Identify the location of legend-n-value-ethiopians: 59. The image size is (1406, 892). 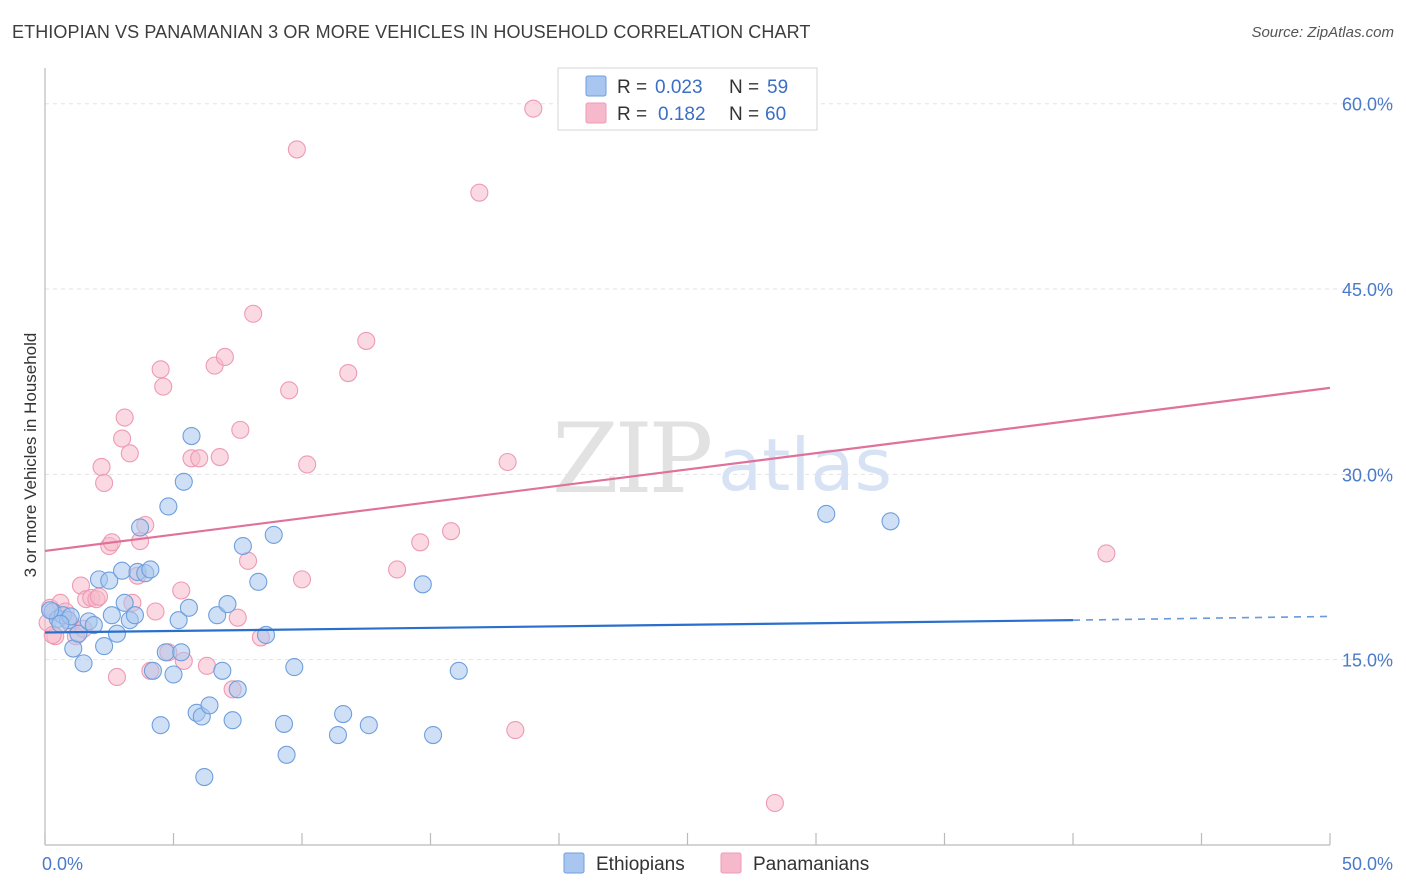
(777, 87).